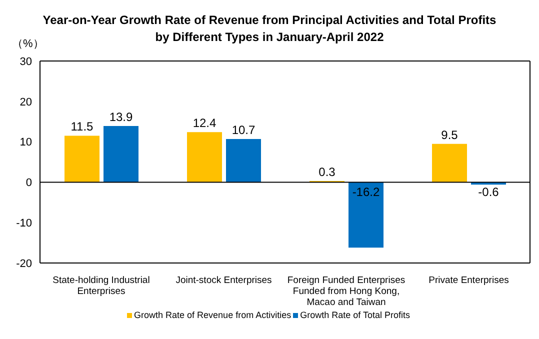 This screenshot has width=539, height=339. I want to click on legend-label: Growth Rate of Revenue from Activities, so click(213, 315).